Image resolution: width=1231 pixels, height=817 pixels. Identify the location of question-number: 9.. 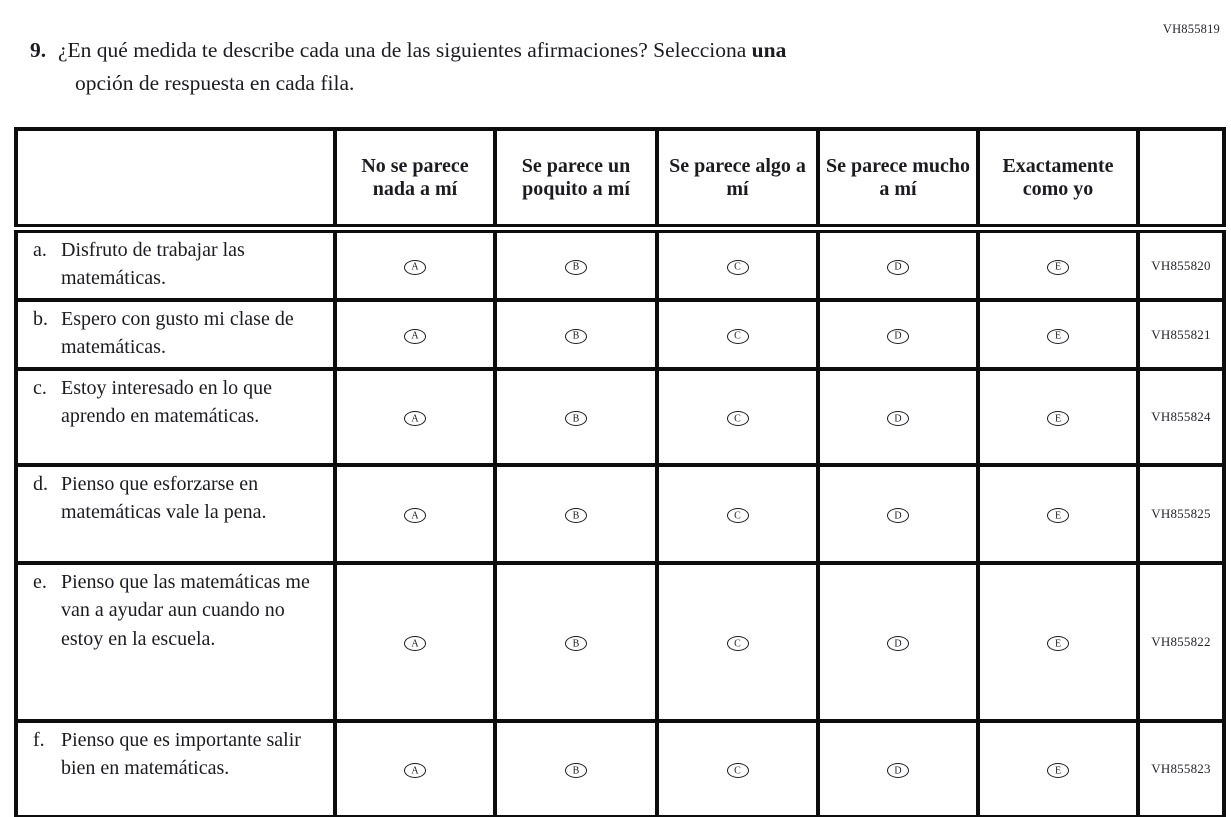
(38, 50).